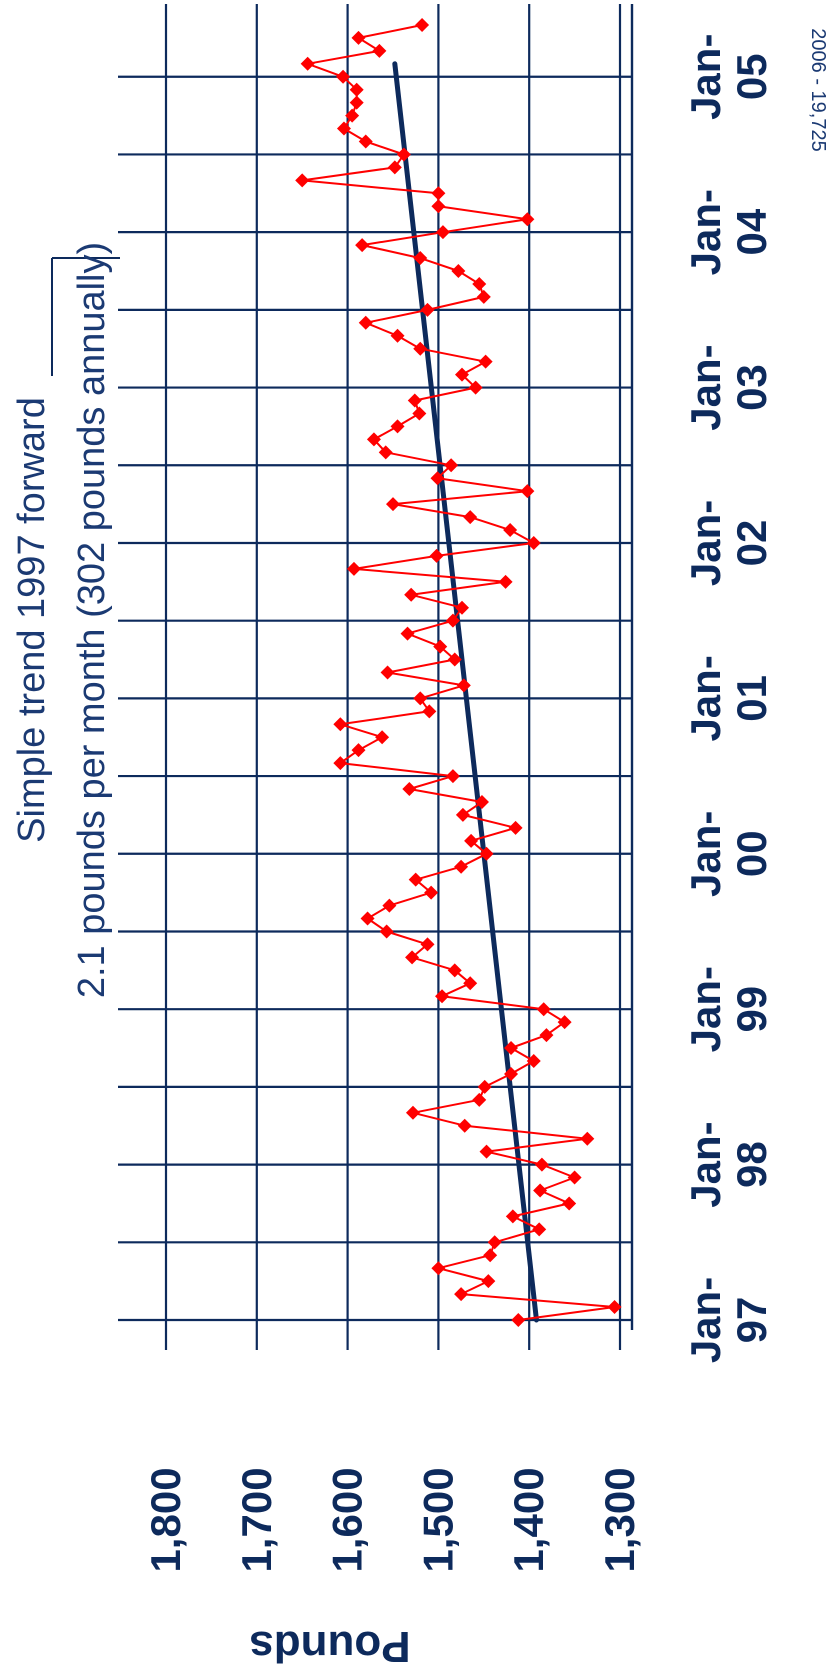 The image size is (827, 1676). I want to click on trend-line-group, so click(465, 692).